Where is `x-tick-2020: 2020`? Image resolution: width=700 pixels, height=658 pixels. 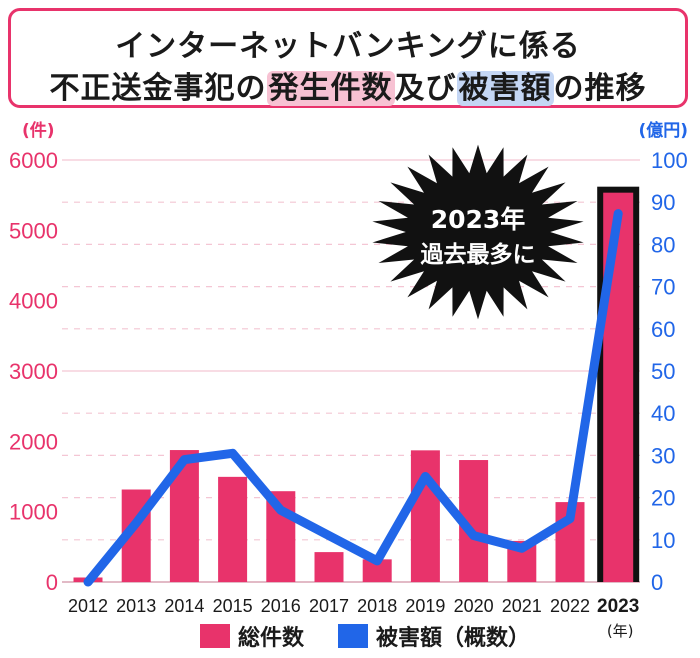
x-tick-2020: 2020 is located at coordinates (474, 606).